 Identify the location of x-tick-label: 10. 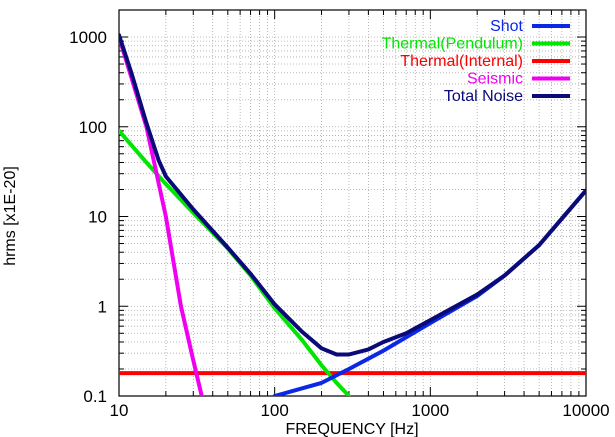
(119, 410).